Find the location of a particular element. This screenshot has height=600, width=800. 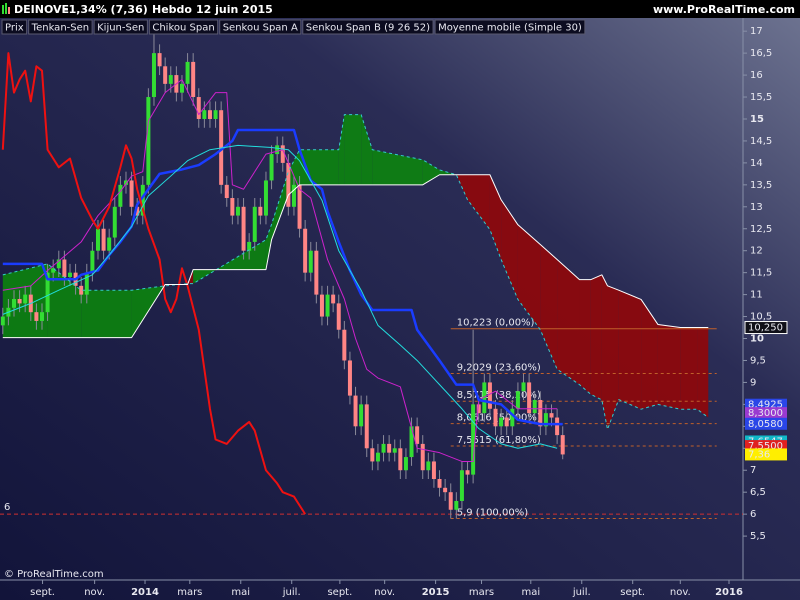

price-tag-label: 8,0580 is located at coordinates (765, 424).